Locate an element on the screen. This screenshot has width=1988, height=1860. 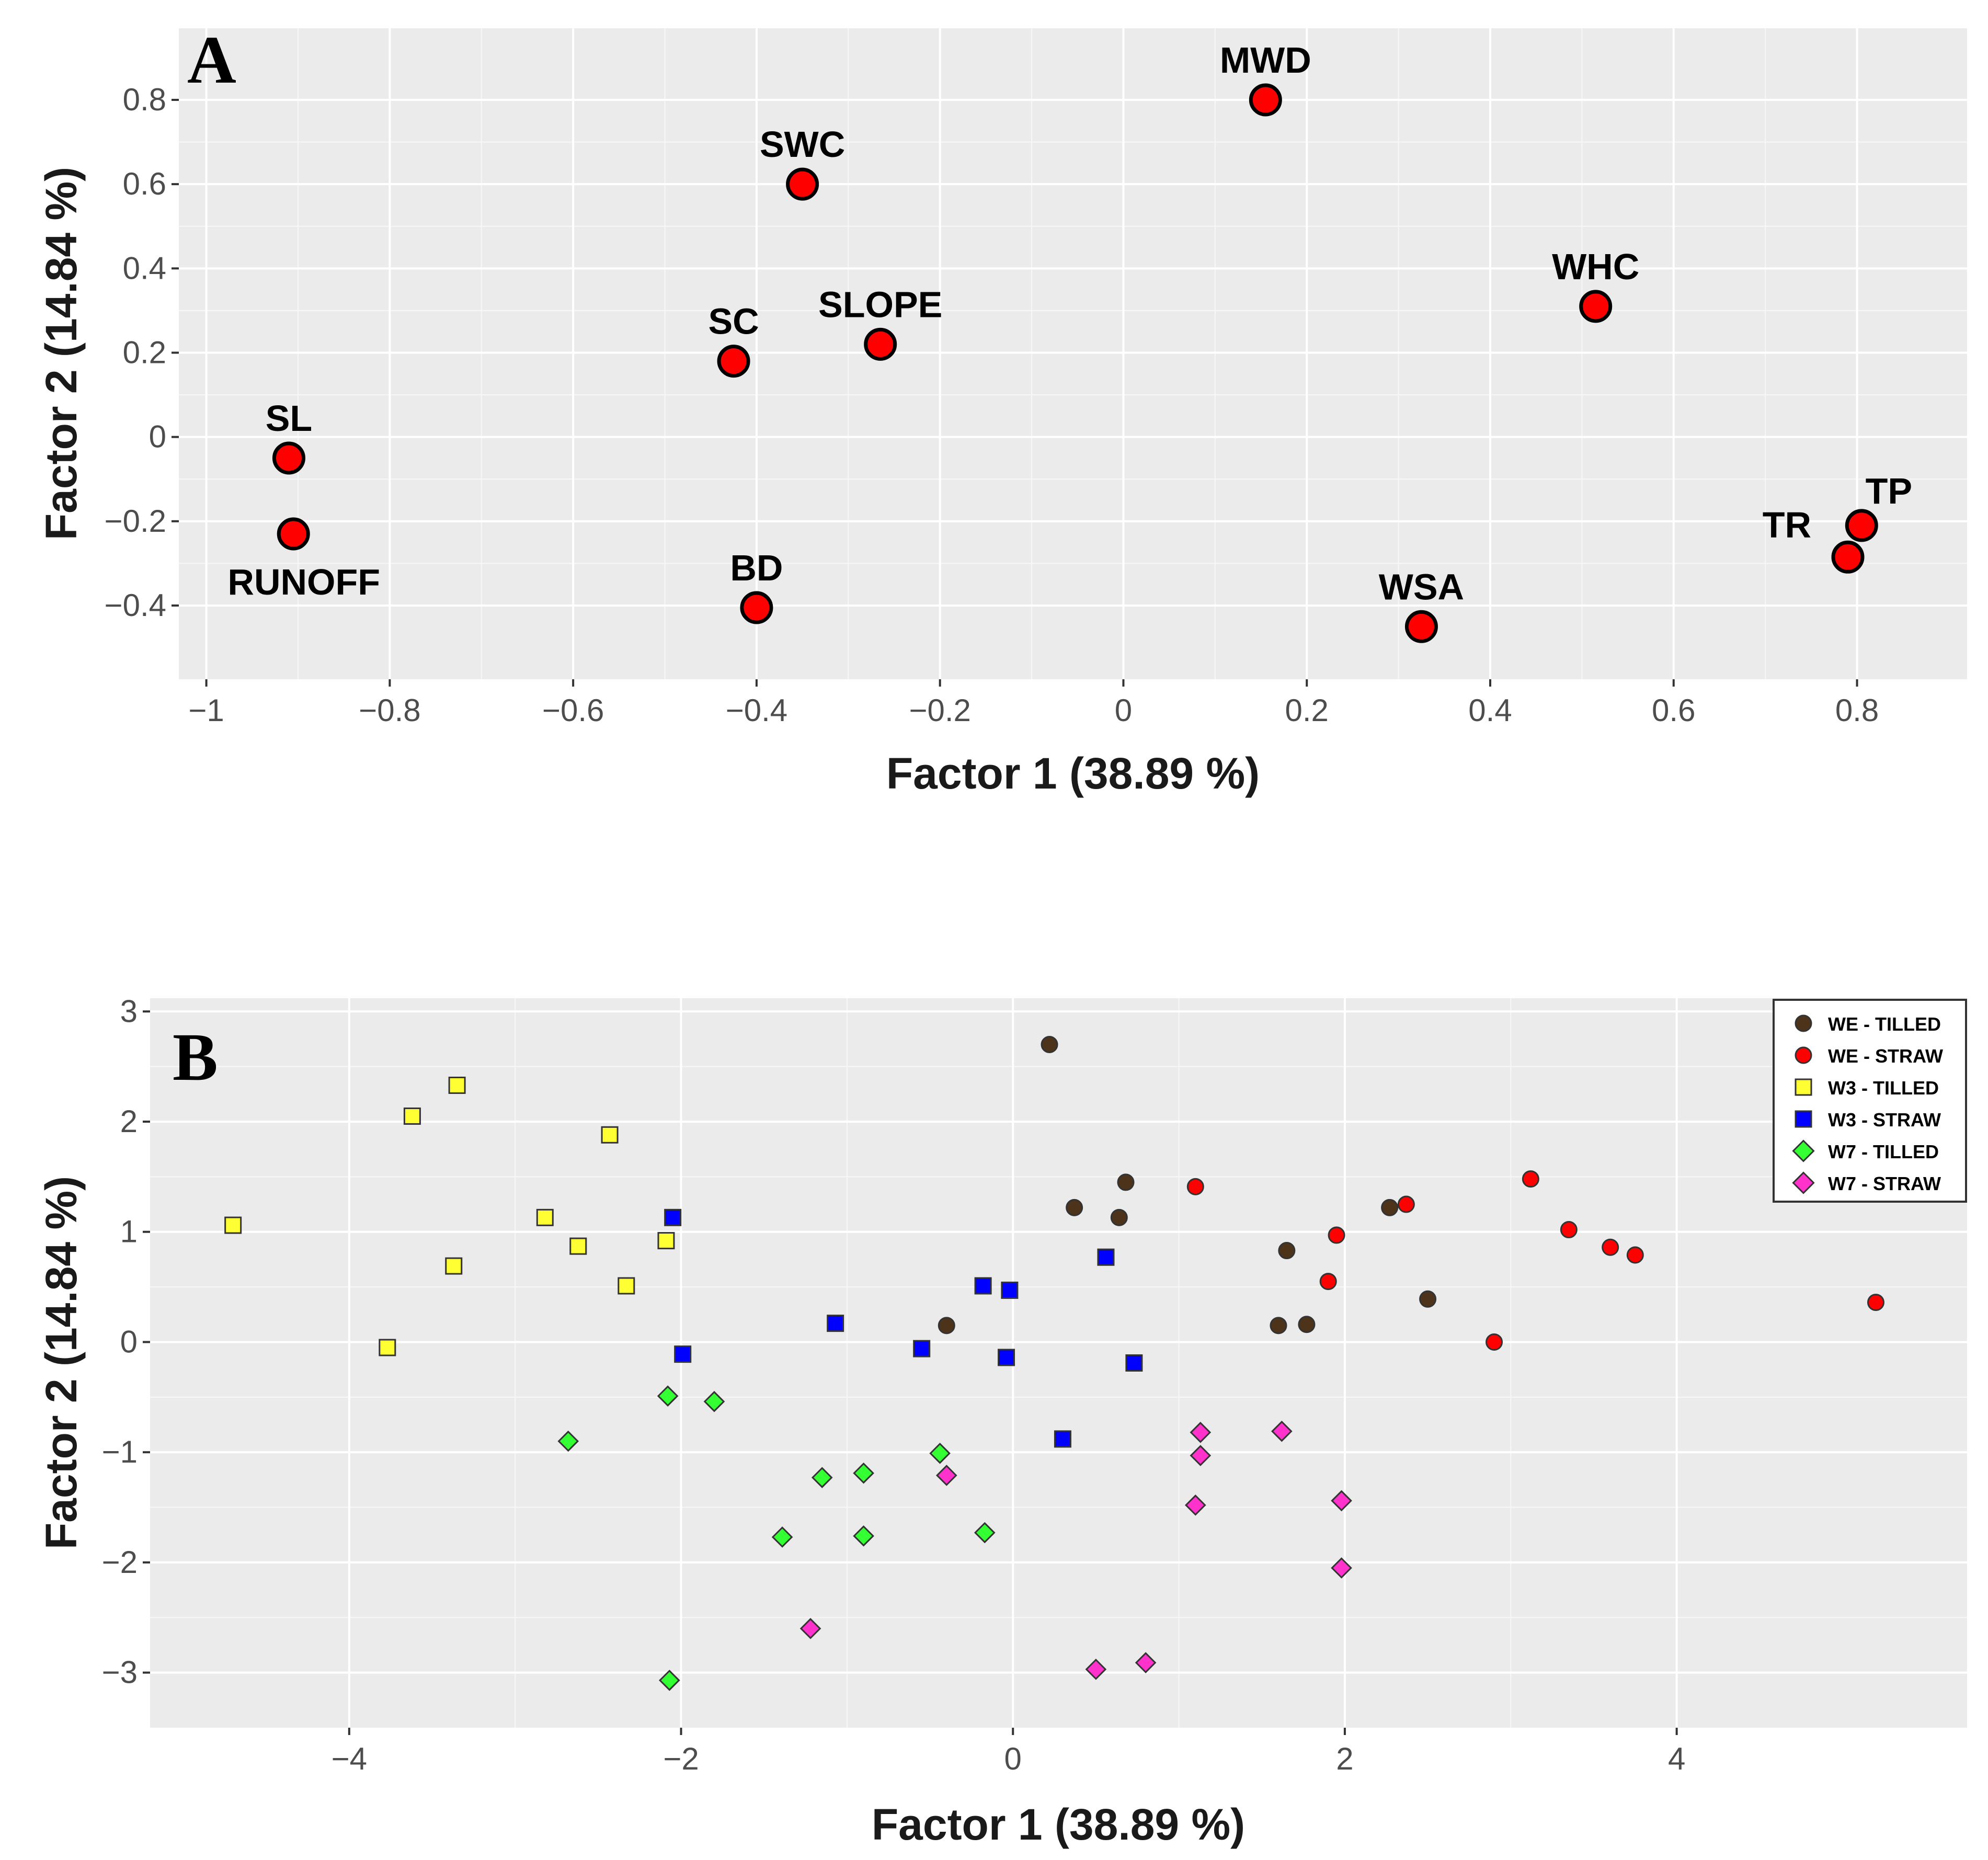
y-tick-label: 0.2 is located at coordinates (144, 353).